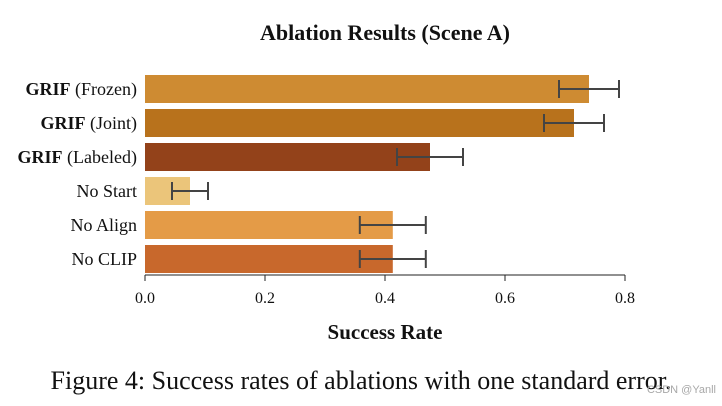 This screenshot has height=406, width=722. What do you see at coordinates (104, 259) in the screenshot?
I see `category-label: No CLIP` at bounding box center [104, 259].